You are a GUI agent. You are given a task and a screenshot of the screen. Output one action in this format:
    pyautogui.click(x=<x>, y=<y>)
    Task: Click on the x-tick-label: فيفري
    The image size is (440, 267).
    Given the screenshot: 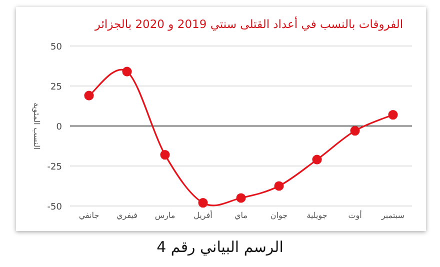 What is the action you would take?
    pyautogui.click(x=127, y=215)
    